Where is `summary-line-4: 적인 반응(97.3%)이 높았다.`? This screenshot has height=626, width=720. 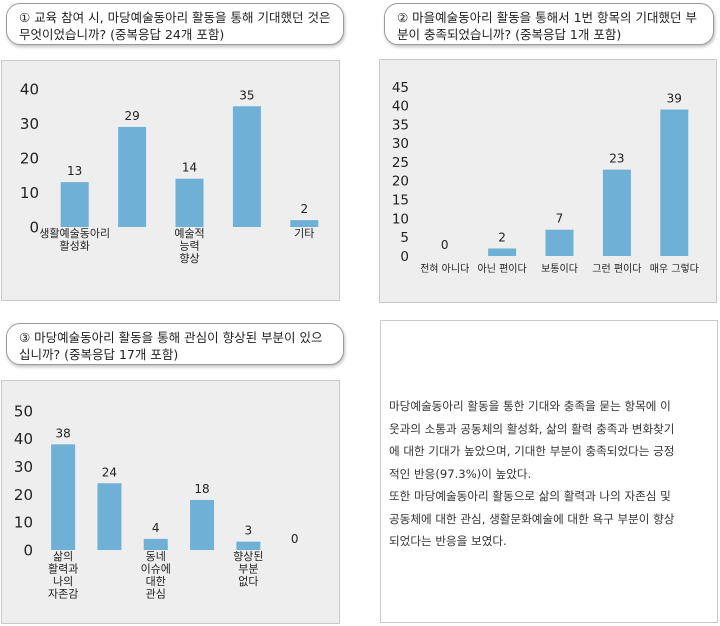
summary-line-4: 적인 반응(97.3%)이 높았다. is located at coordinates (460, 473).